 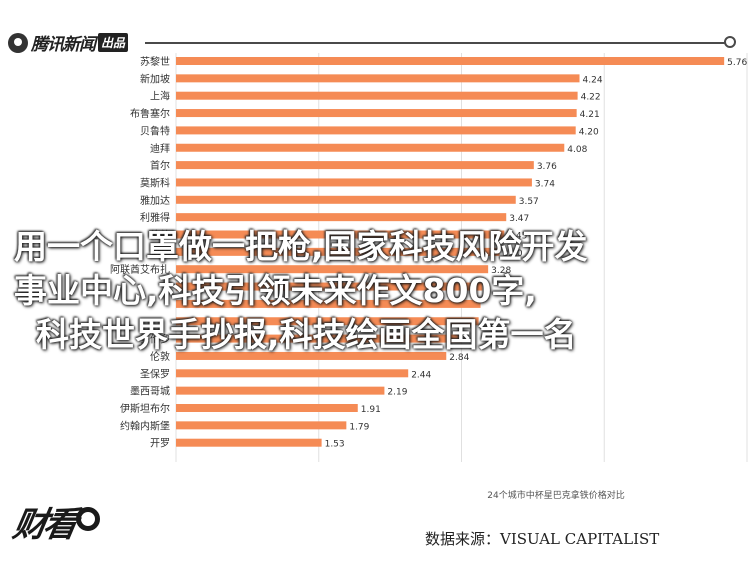 I want to click on header-rule, so click(x=437, y=43).